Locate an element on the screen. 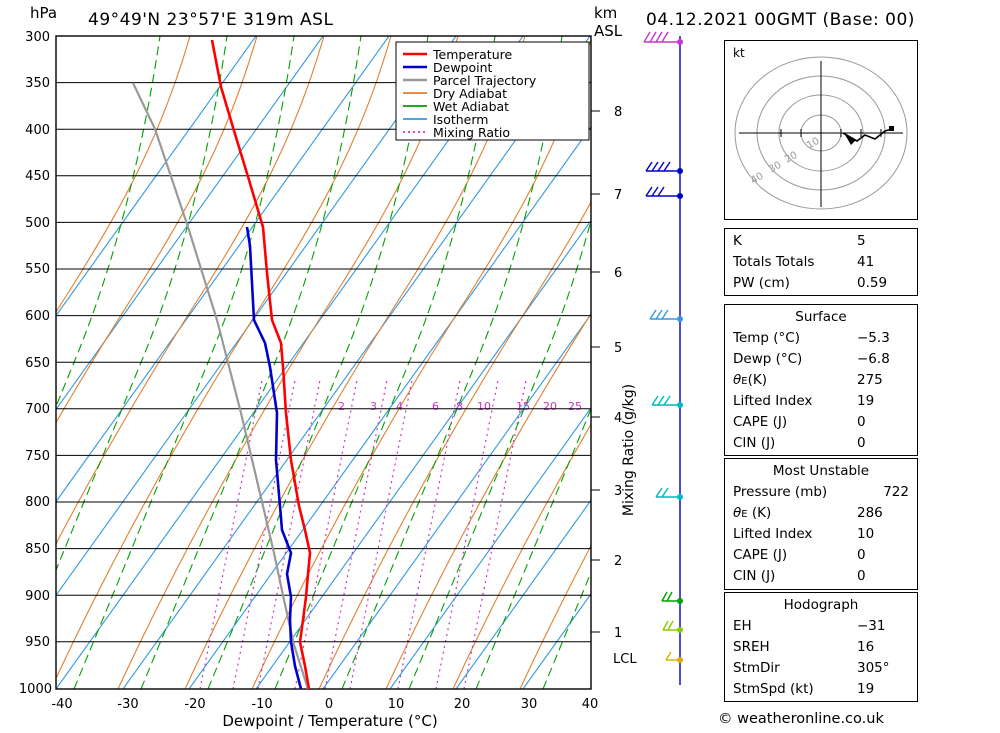 Image resolution: width=1000 pixels, height=733 pixels. hodo-value: −31 is located at coordinates (871, 626).